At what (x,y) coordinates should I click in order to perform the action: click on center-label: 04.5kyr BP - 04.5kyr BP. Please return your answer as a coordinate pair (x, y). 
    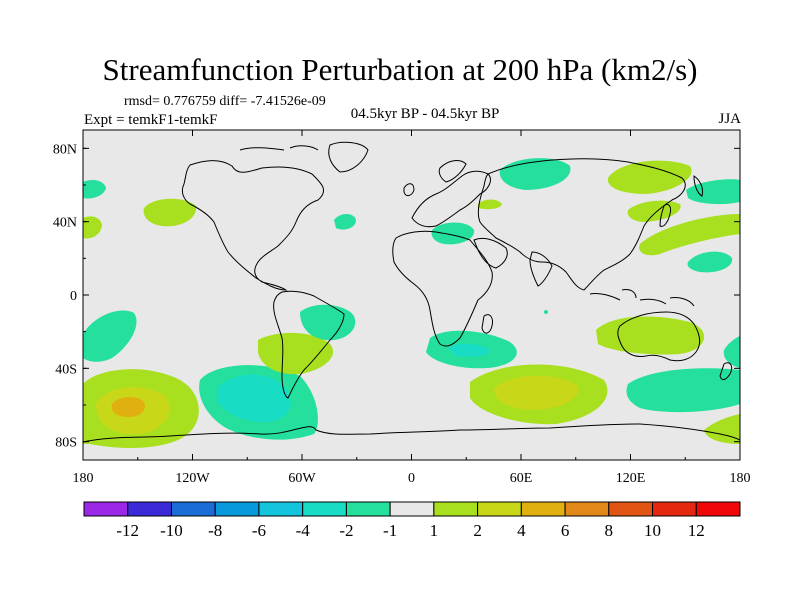
    Looking at the image, I should click on (425, 114).